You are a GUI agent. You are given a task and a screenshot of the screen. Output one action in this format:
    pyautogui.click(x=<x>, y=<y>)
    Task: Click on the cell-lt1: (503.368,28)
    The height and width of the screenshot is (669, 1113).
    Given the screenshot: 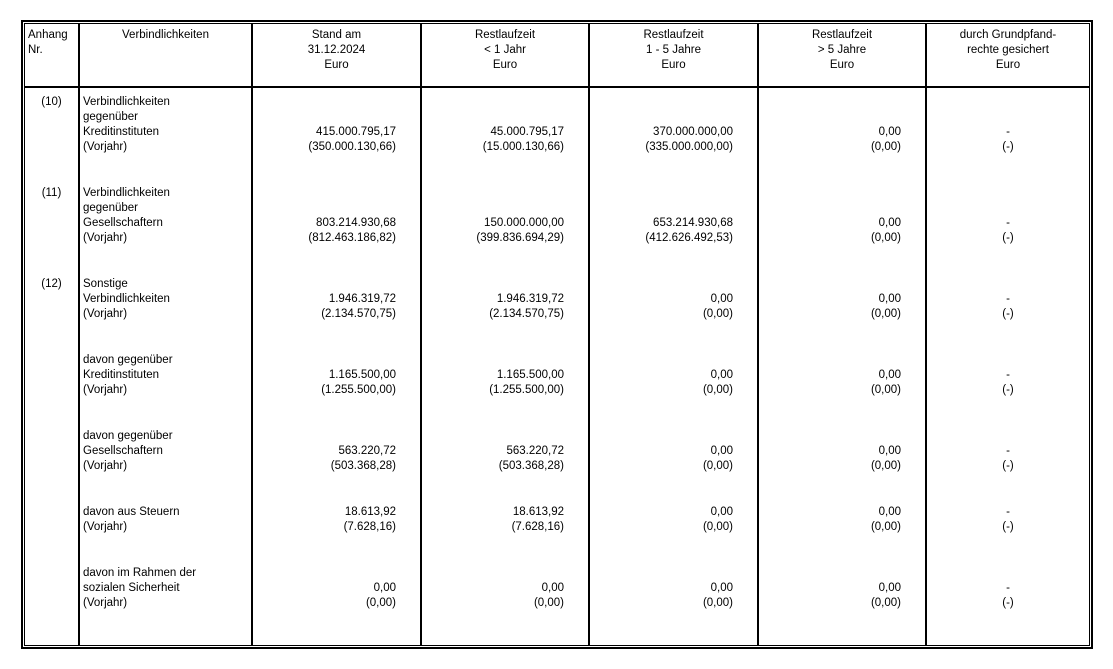 What is the action you would take?
    pyautogui.click(x=504, y=466)
    